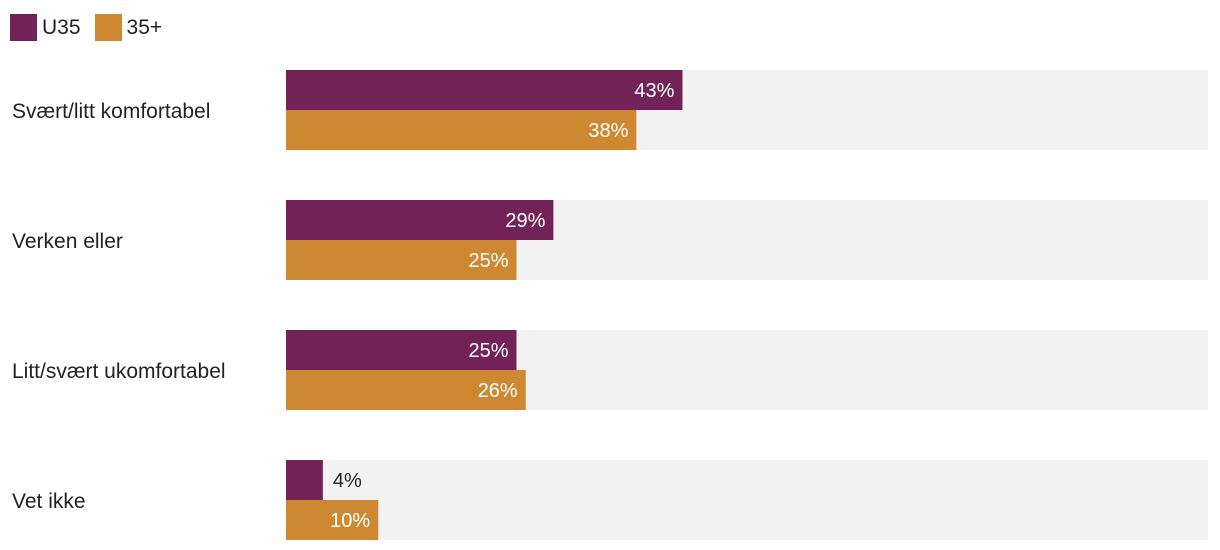 Image resolution: width=1220 pixels, height=550 pixels. I want to click on data-label: 26%, so click(498, 391).